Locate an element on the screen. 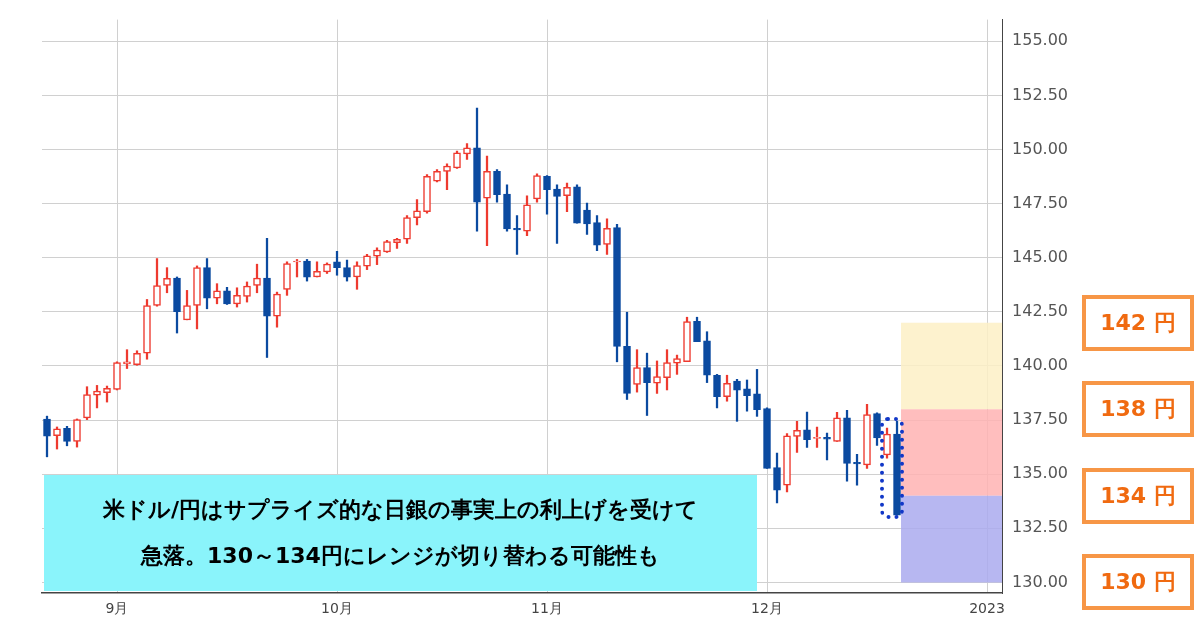 The width and height of the screenshot is (1200, 630). y-tick-label: 137.50 is located at coordinates (1040, 419).